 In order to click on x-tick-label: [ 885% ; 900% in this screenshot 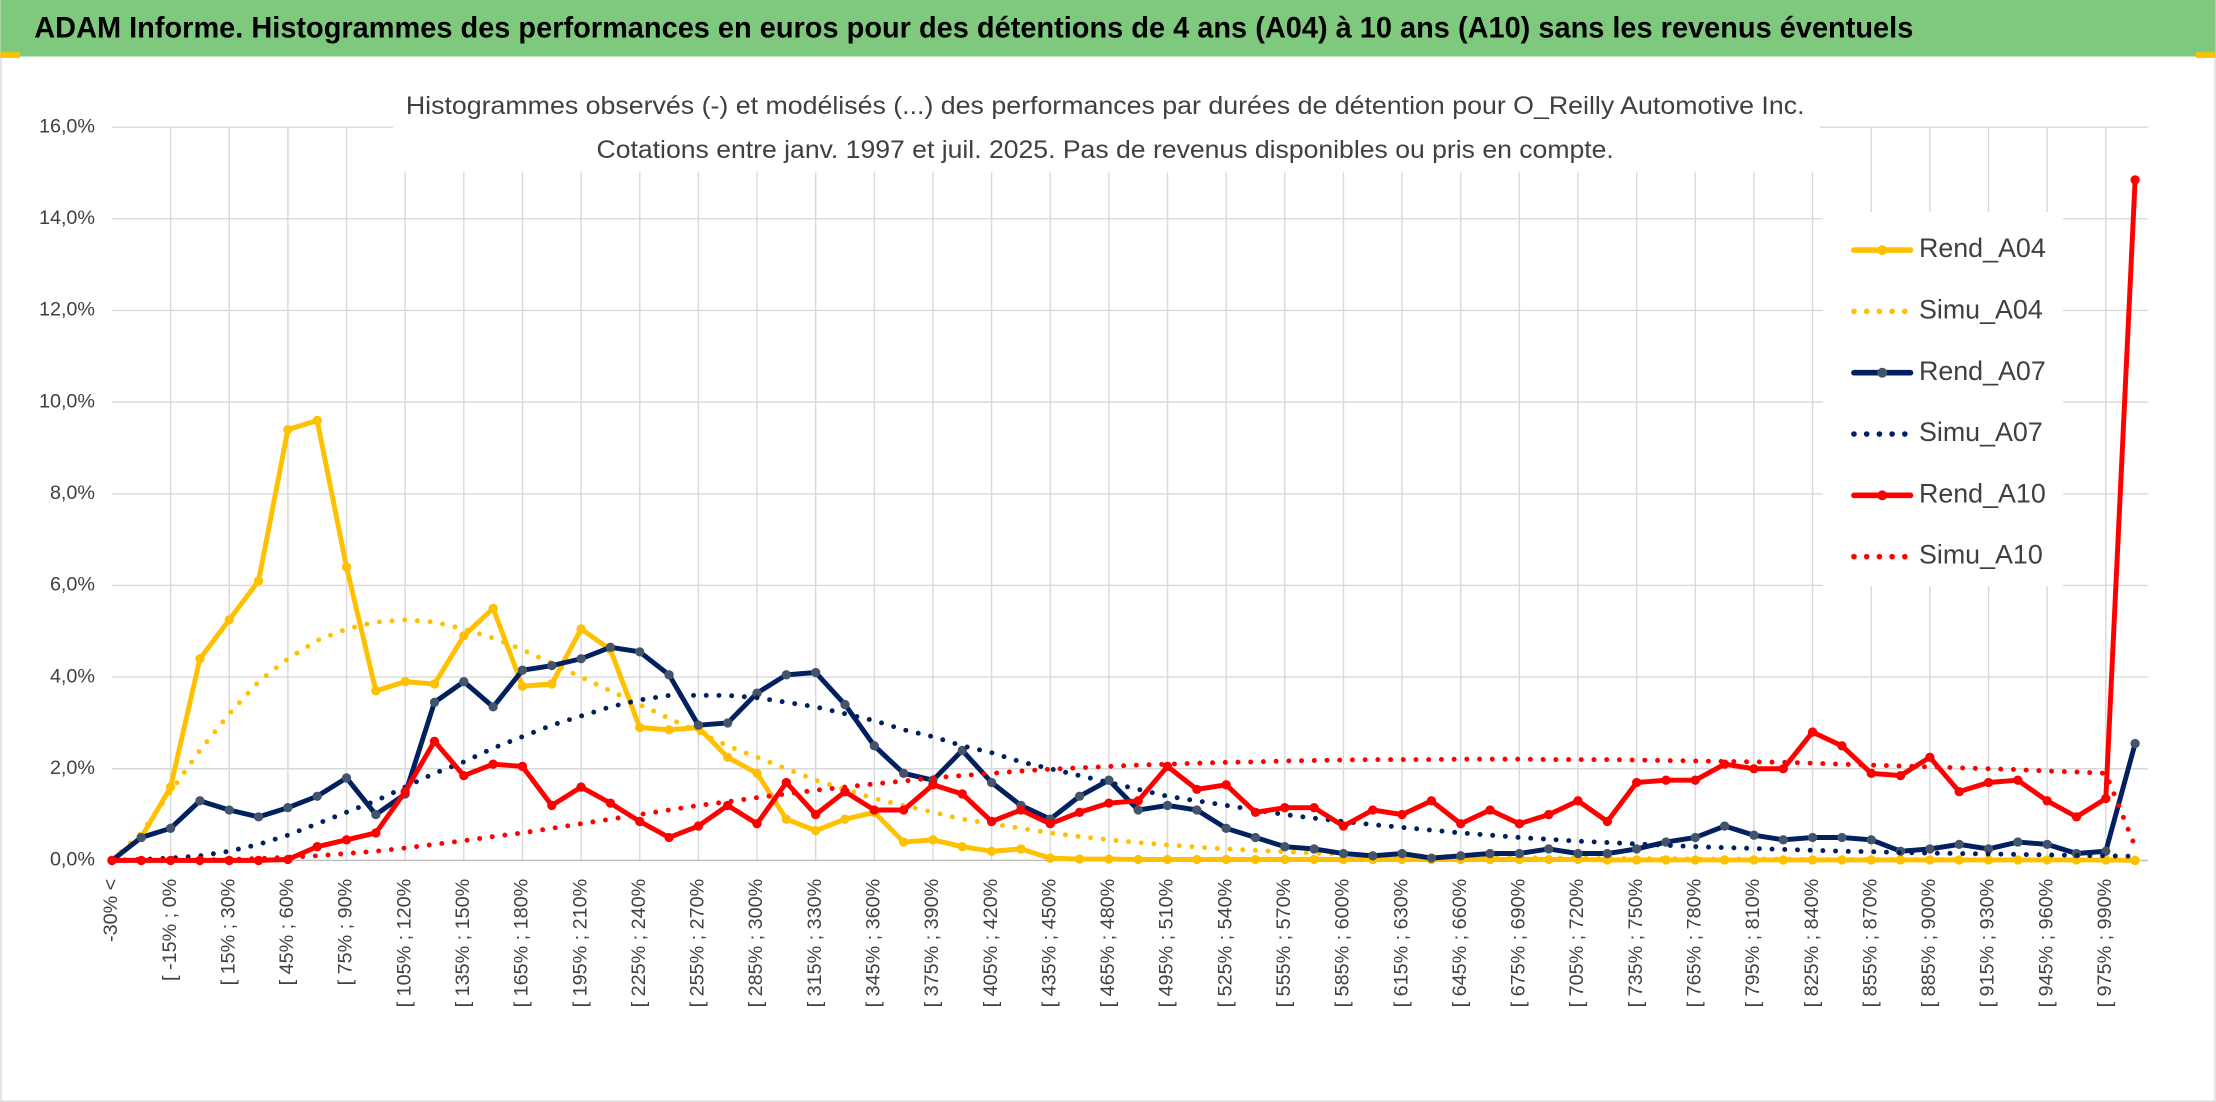, I will do `click(1929, 943)`.